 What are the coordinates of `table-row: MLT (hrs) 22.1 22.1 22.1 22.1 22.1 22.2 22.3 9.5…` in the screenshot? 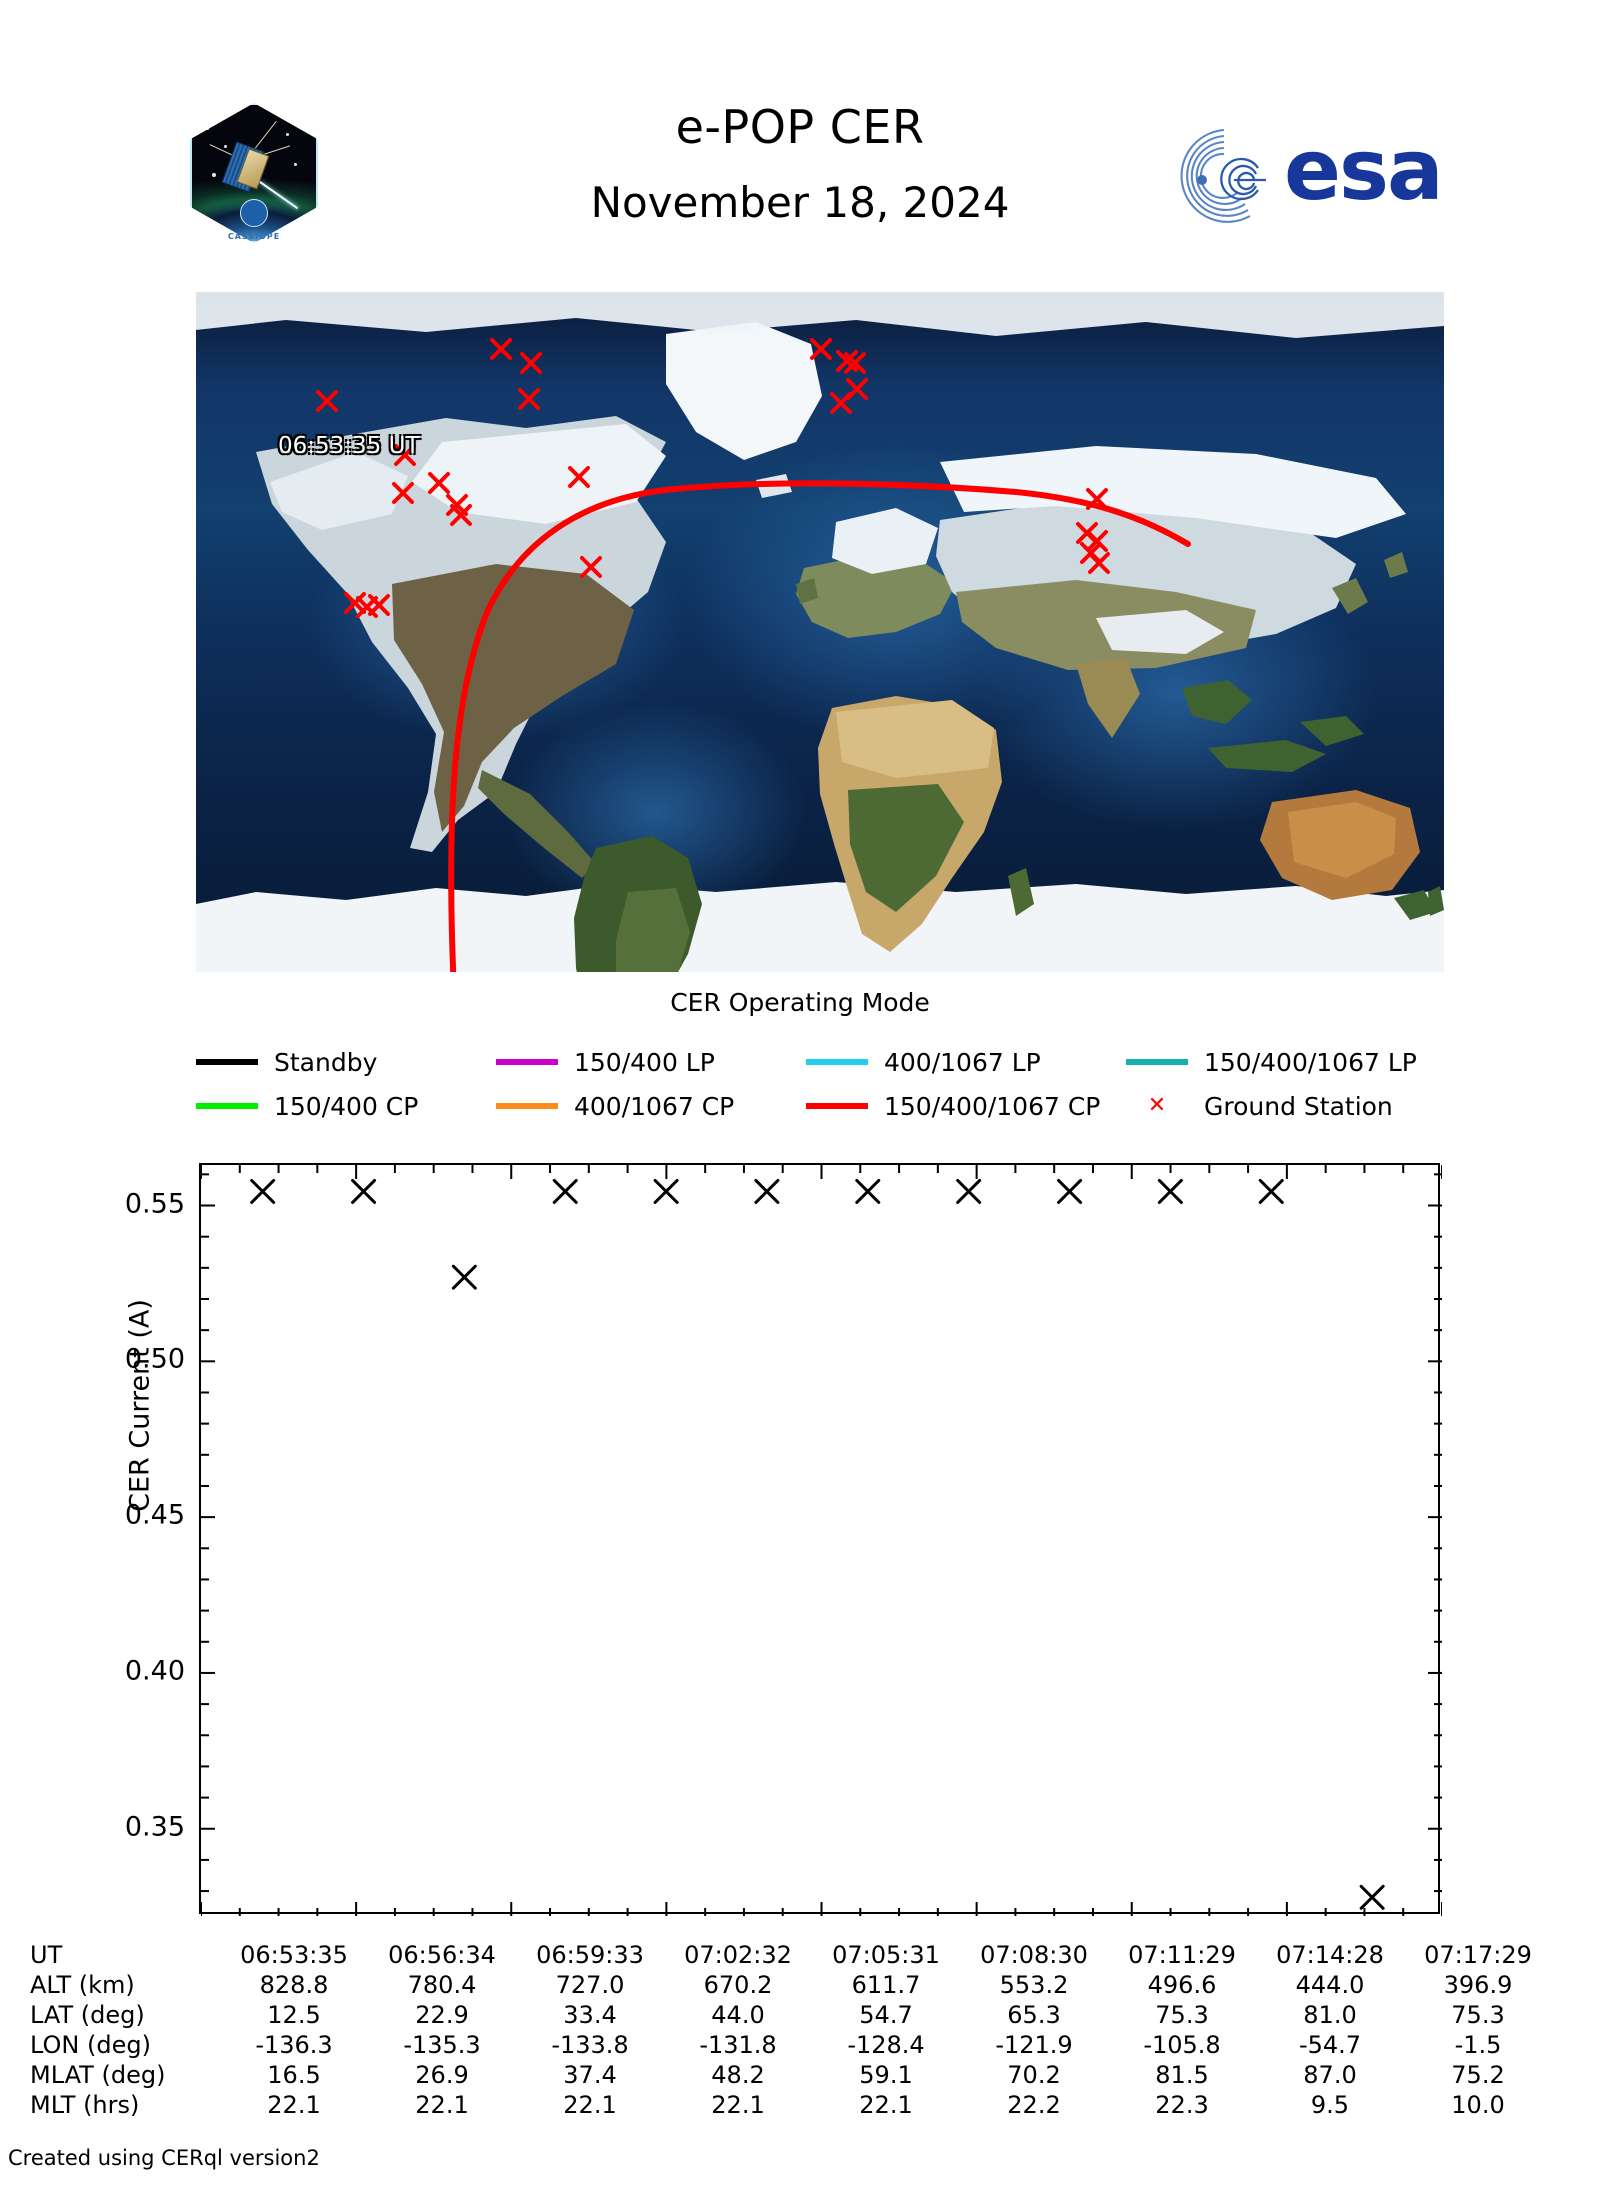 It's located at (800, 2105).